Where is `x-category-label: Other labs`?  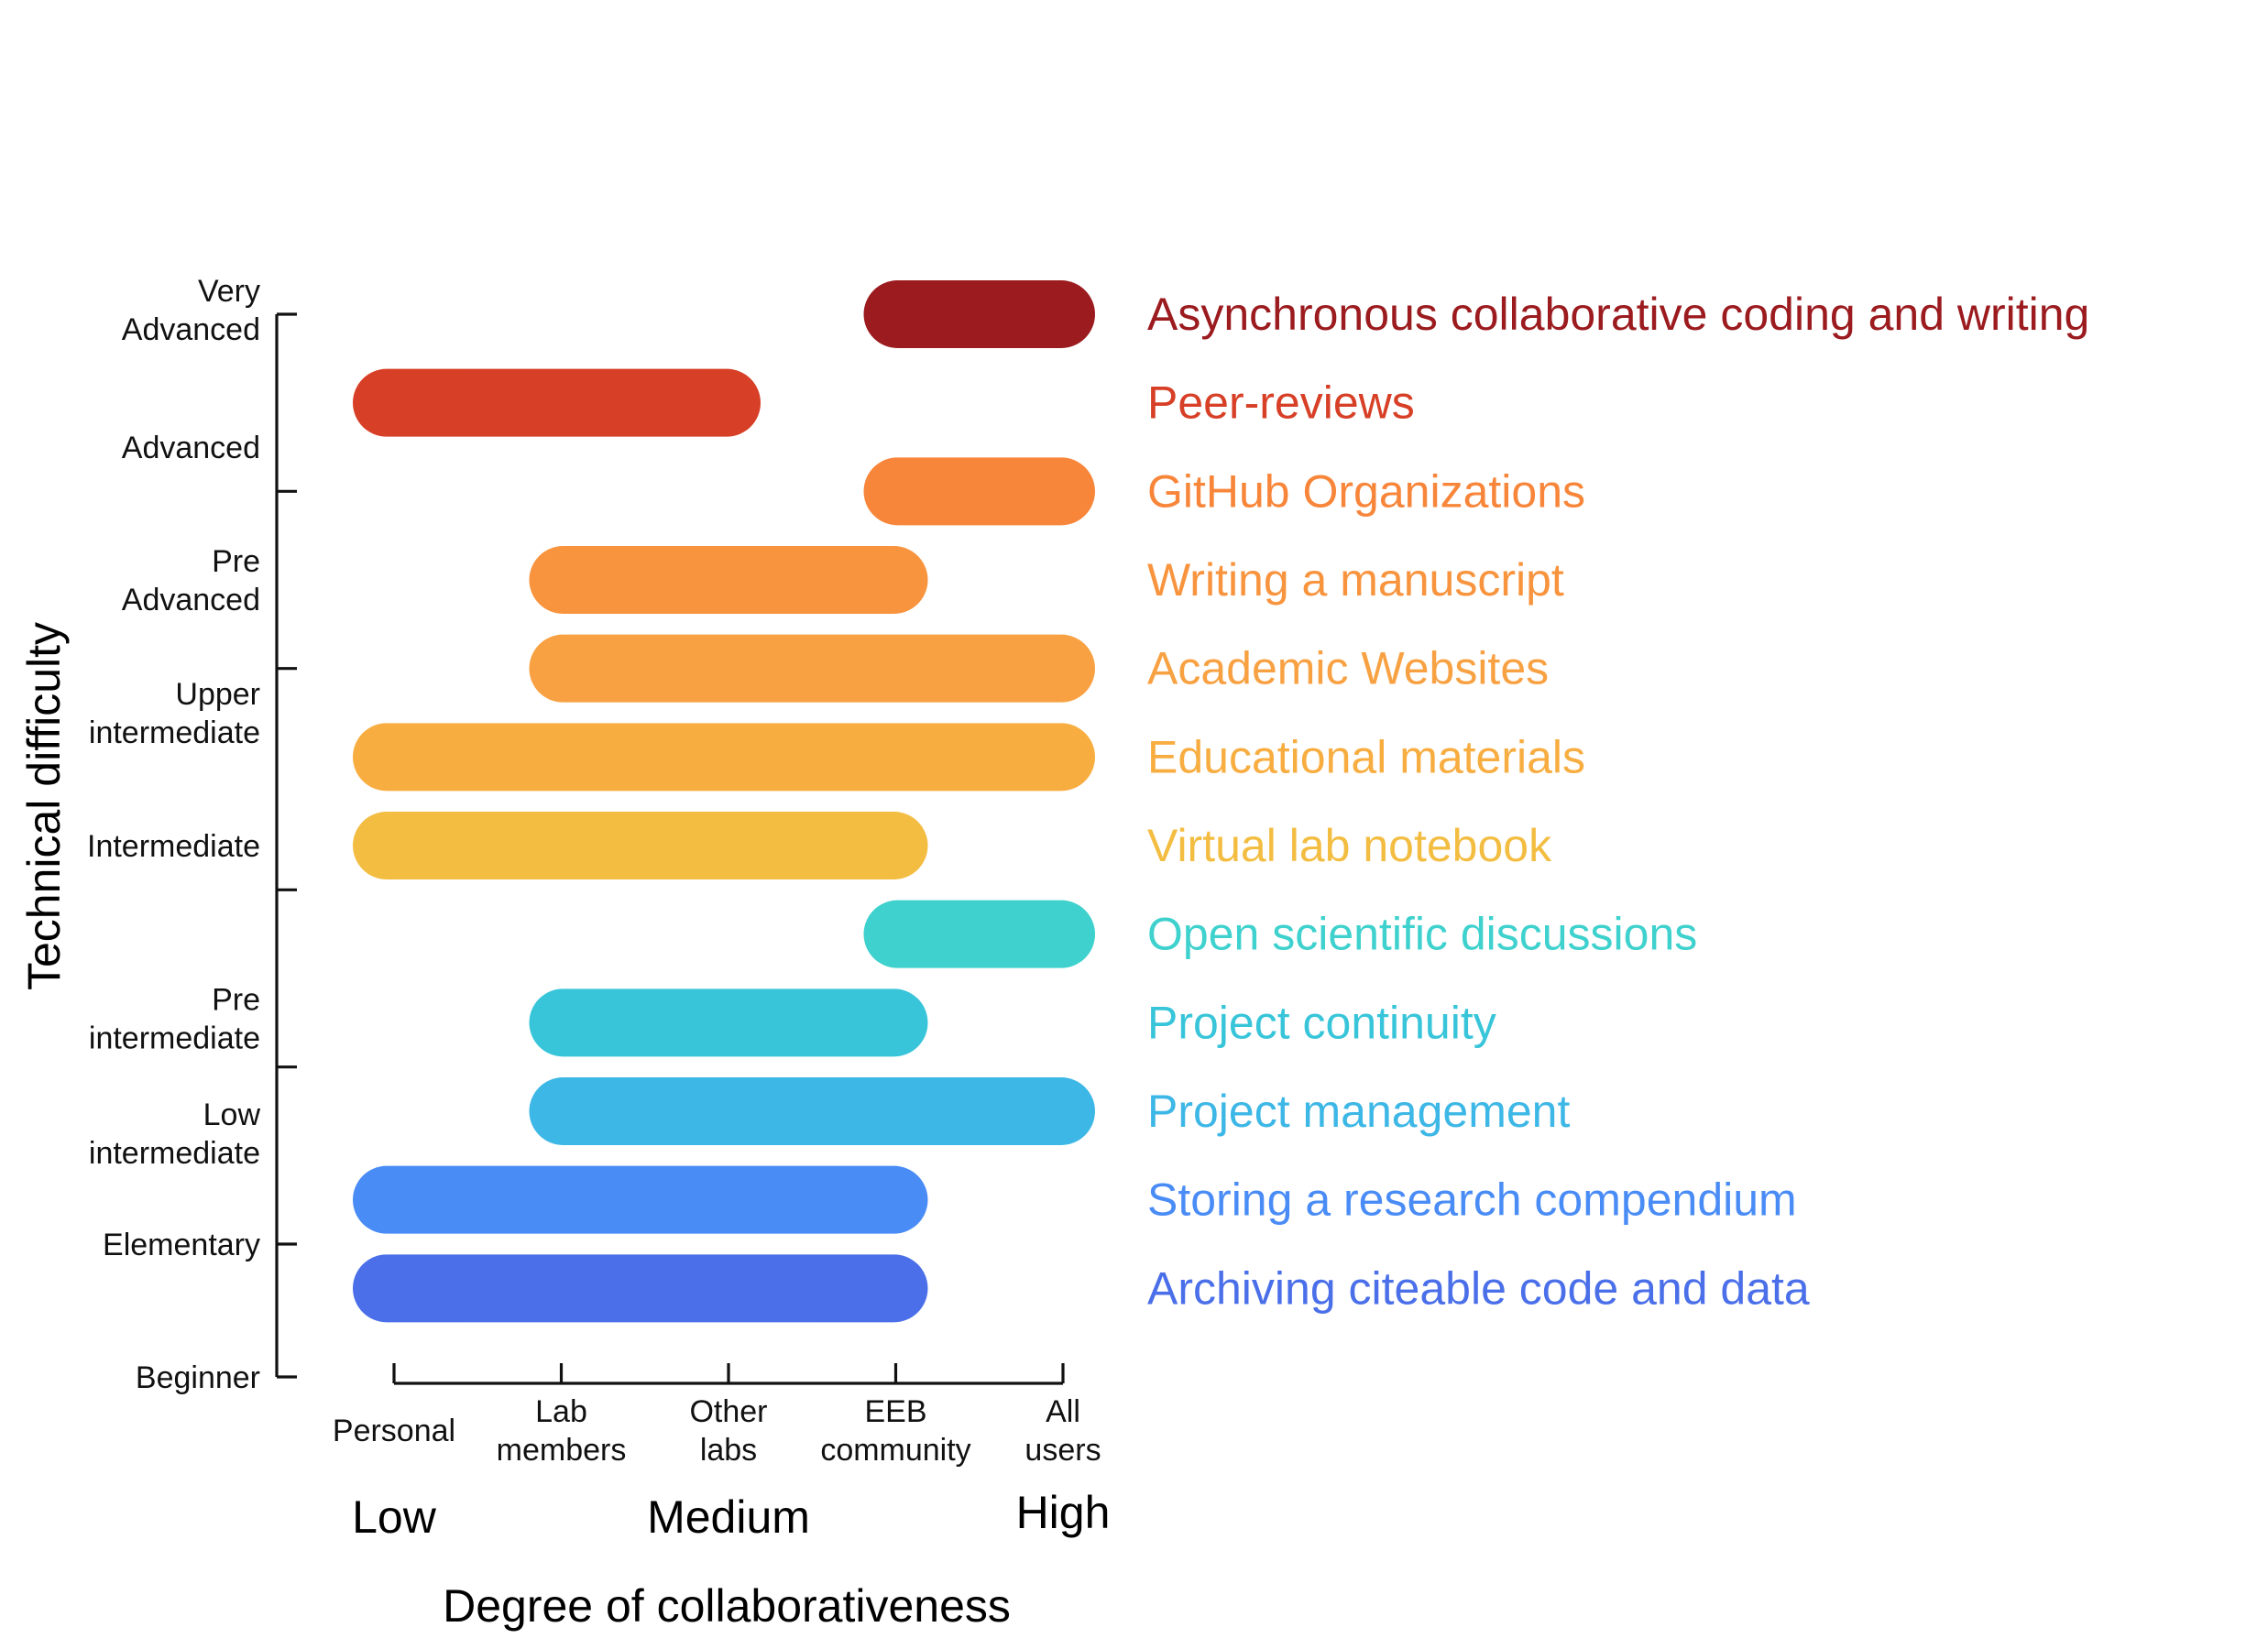
x-category-label: Other labs is located at coordinates (728, 1431).